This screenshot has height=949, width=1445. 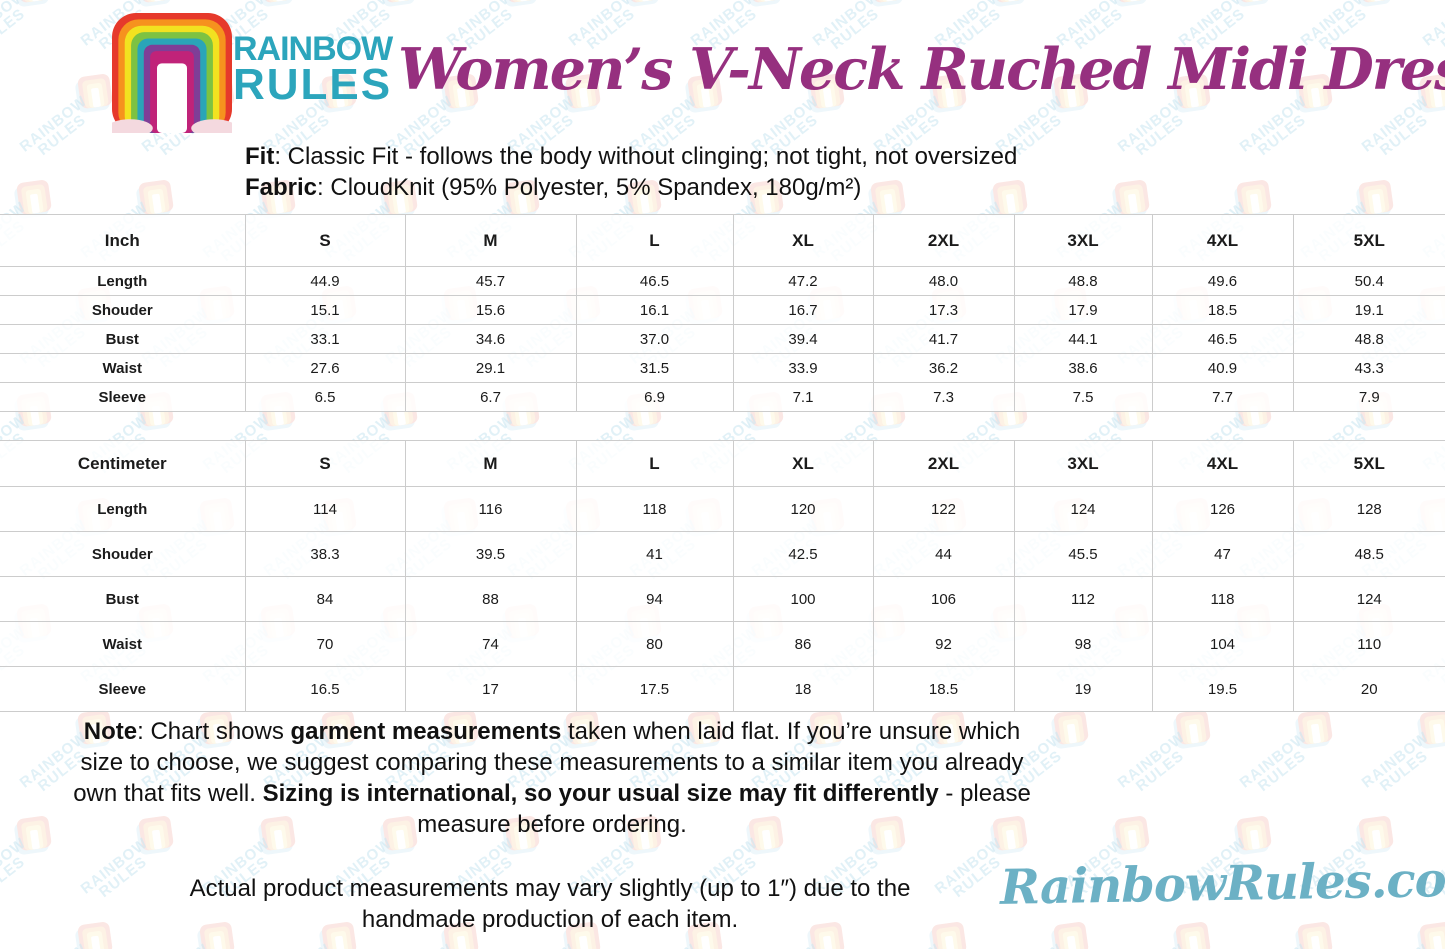 What do you see at coordinates (803, 644) in the screenshot?
I see `measure-cell: 86` at bounding box center [803, 644].